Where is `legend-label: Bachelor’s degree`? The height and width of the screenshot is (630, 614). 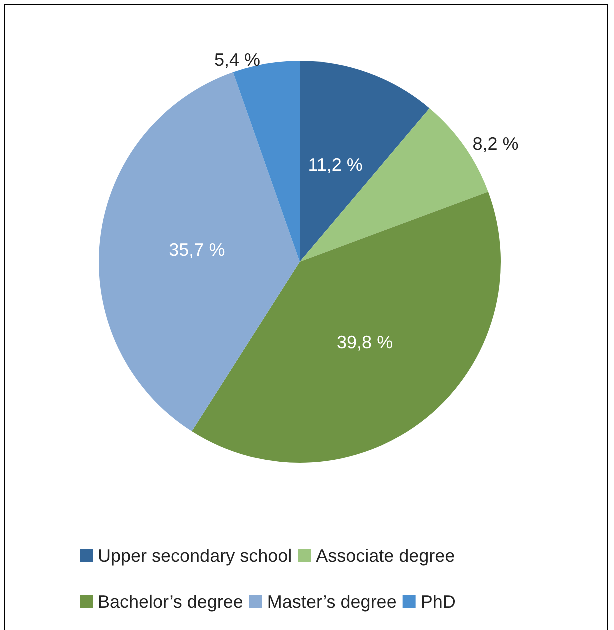
legend-label: Bachelor’s degree is located at coordinates (171, 602).